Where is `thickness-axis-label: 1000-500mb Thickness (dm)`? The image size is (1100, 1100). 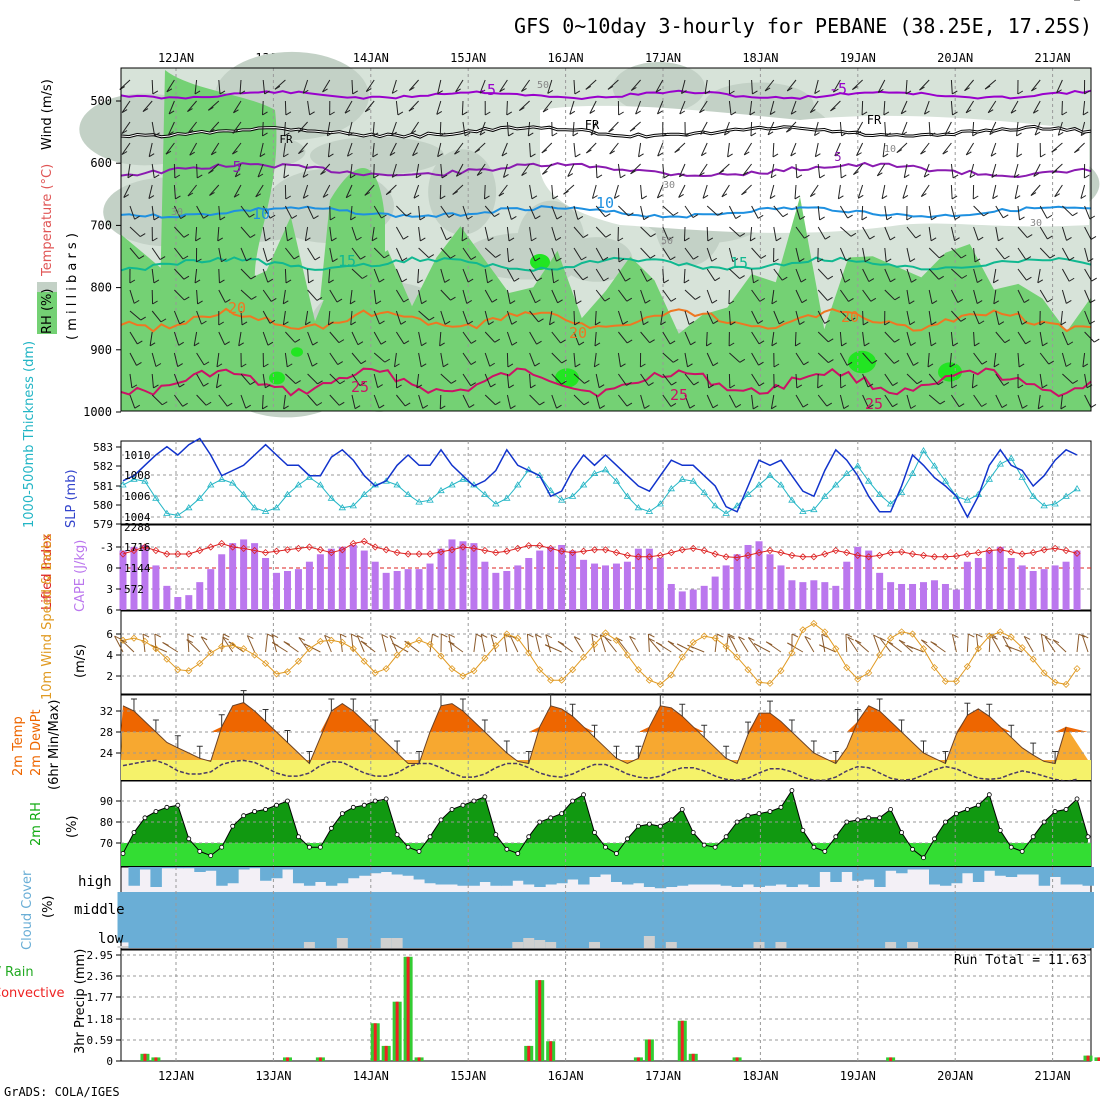
thickness-axis-label: 1000-500mb Thickness (dm) is located at coordinates (29, 434).